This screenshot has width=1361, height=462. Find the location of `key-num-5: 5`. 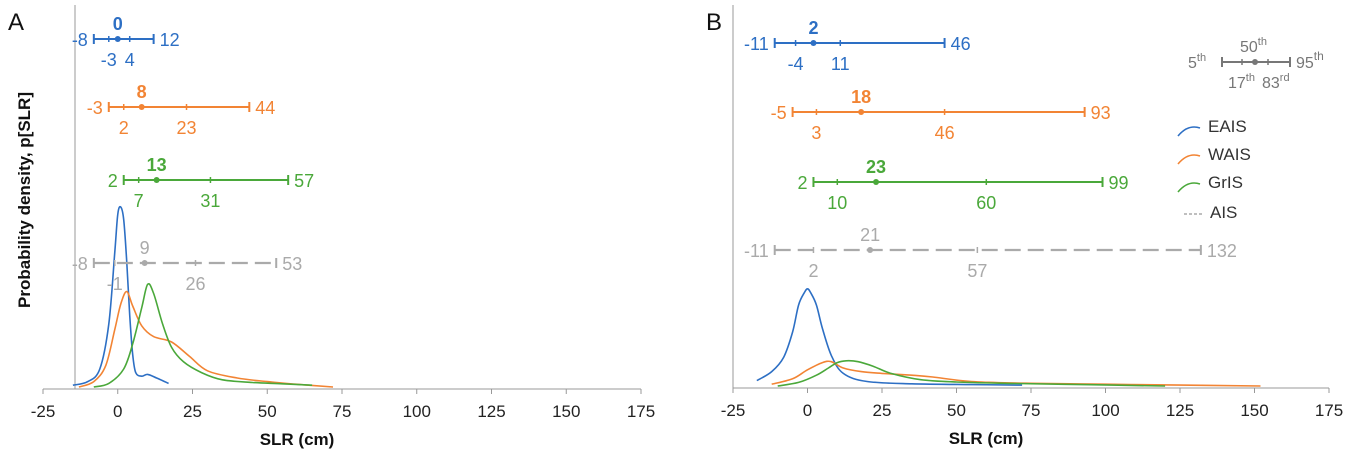

key-num-5: 5 is located at coordinates (1192, 63).